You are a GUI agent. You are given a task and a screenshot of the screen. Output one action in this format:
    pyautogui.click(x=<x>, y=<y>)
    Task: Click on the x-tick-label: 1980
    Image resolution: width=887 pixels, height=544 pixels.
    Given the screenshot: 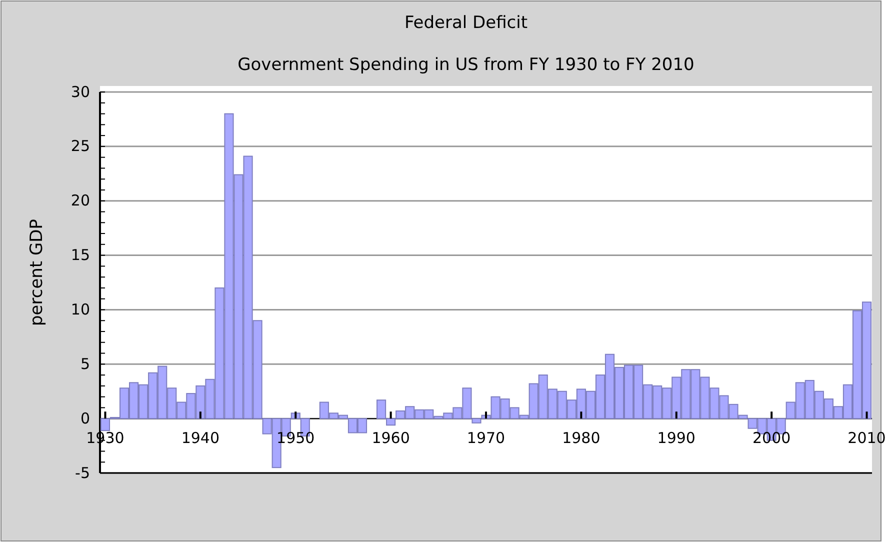 What is the action you would take?
    pyautogui.click(x=581, y=438)
    